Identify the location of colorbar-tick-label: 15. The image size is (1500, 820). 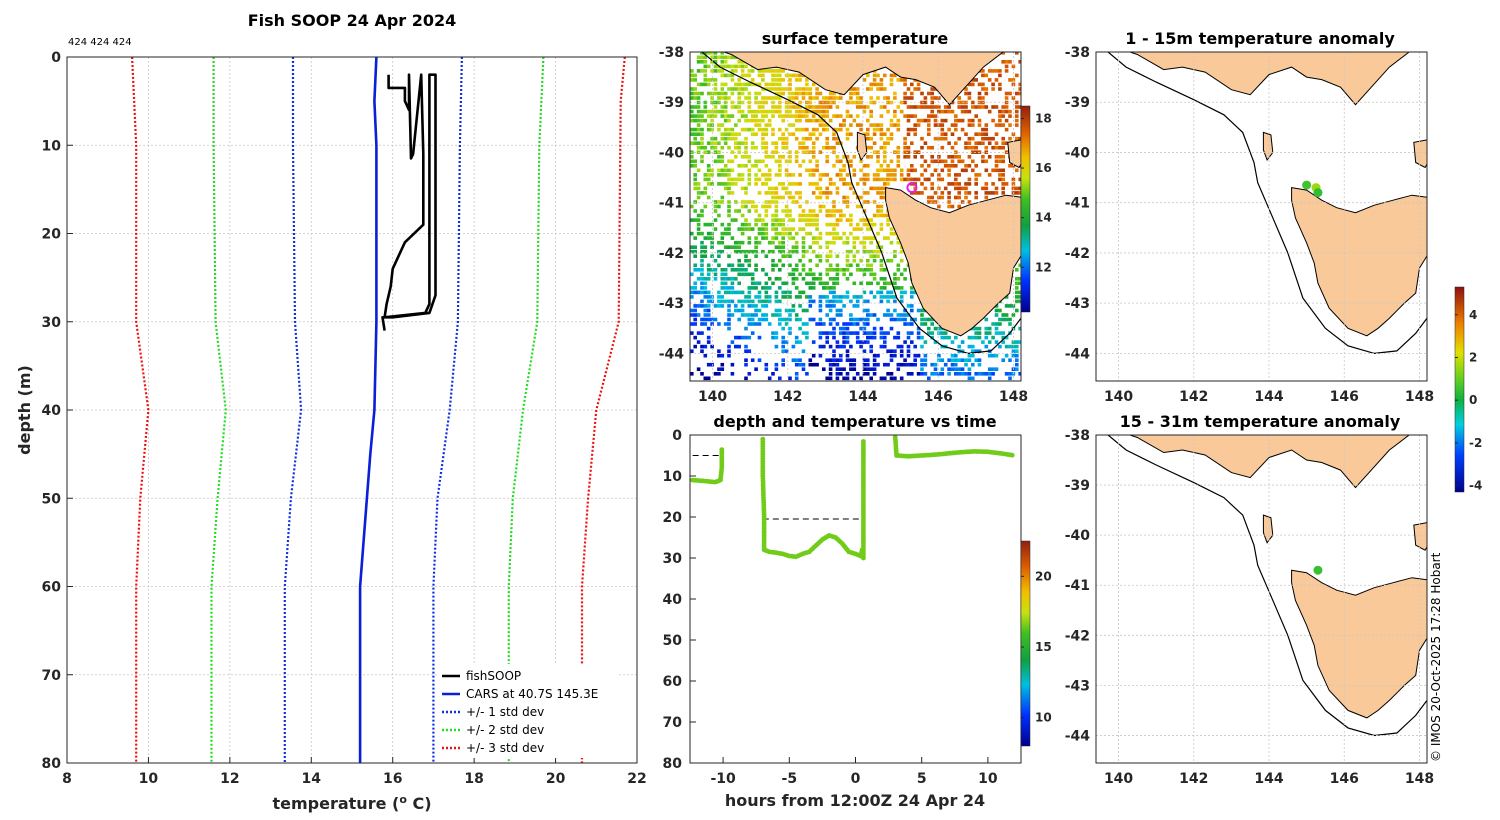
(1043, 647).